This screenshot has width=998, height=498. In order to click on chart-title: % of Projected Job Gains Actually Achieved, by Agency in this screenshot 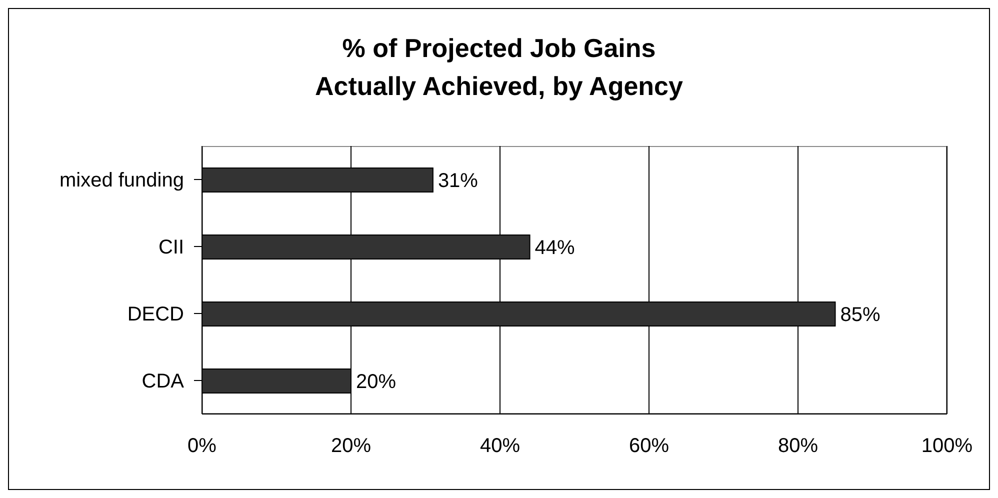, I will do `click(499, 67)`.